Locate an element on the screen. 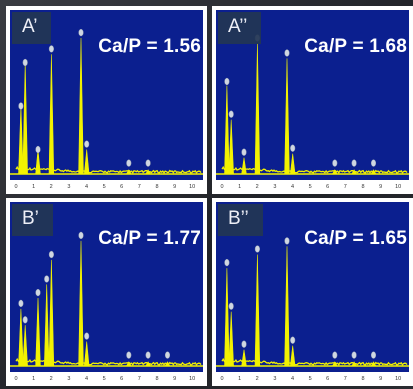  spectrum-baseline is located at coordinates (314, 361).